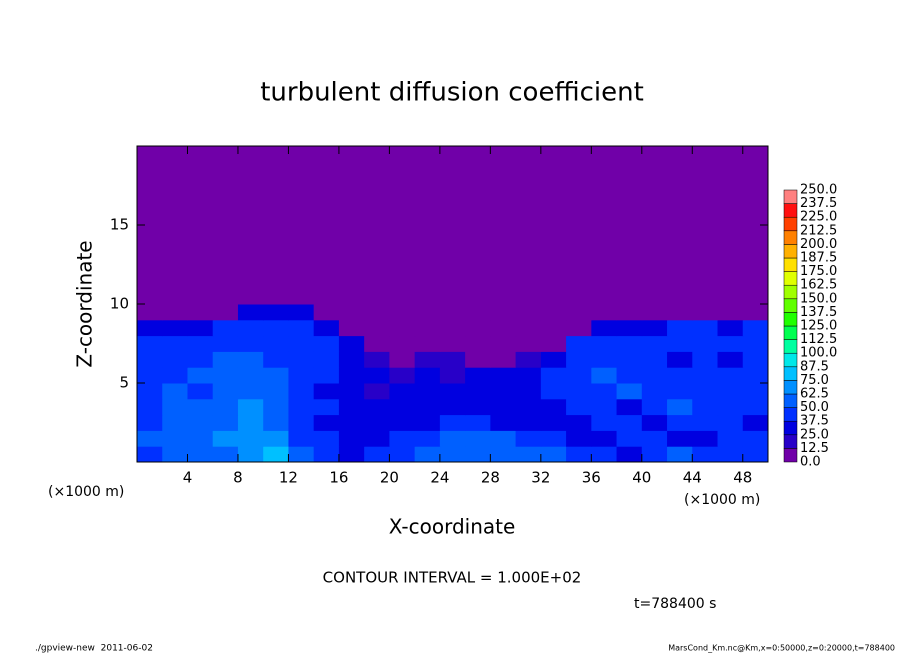  I want to click on time-label: t=788400 s, so click(675, 604).